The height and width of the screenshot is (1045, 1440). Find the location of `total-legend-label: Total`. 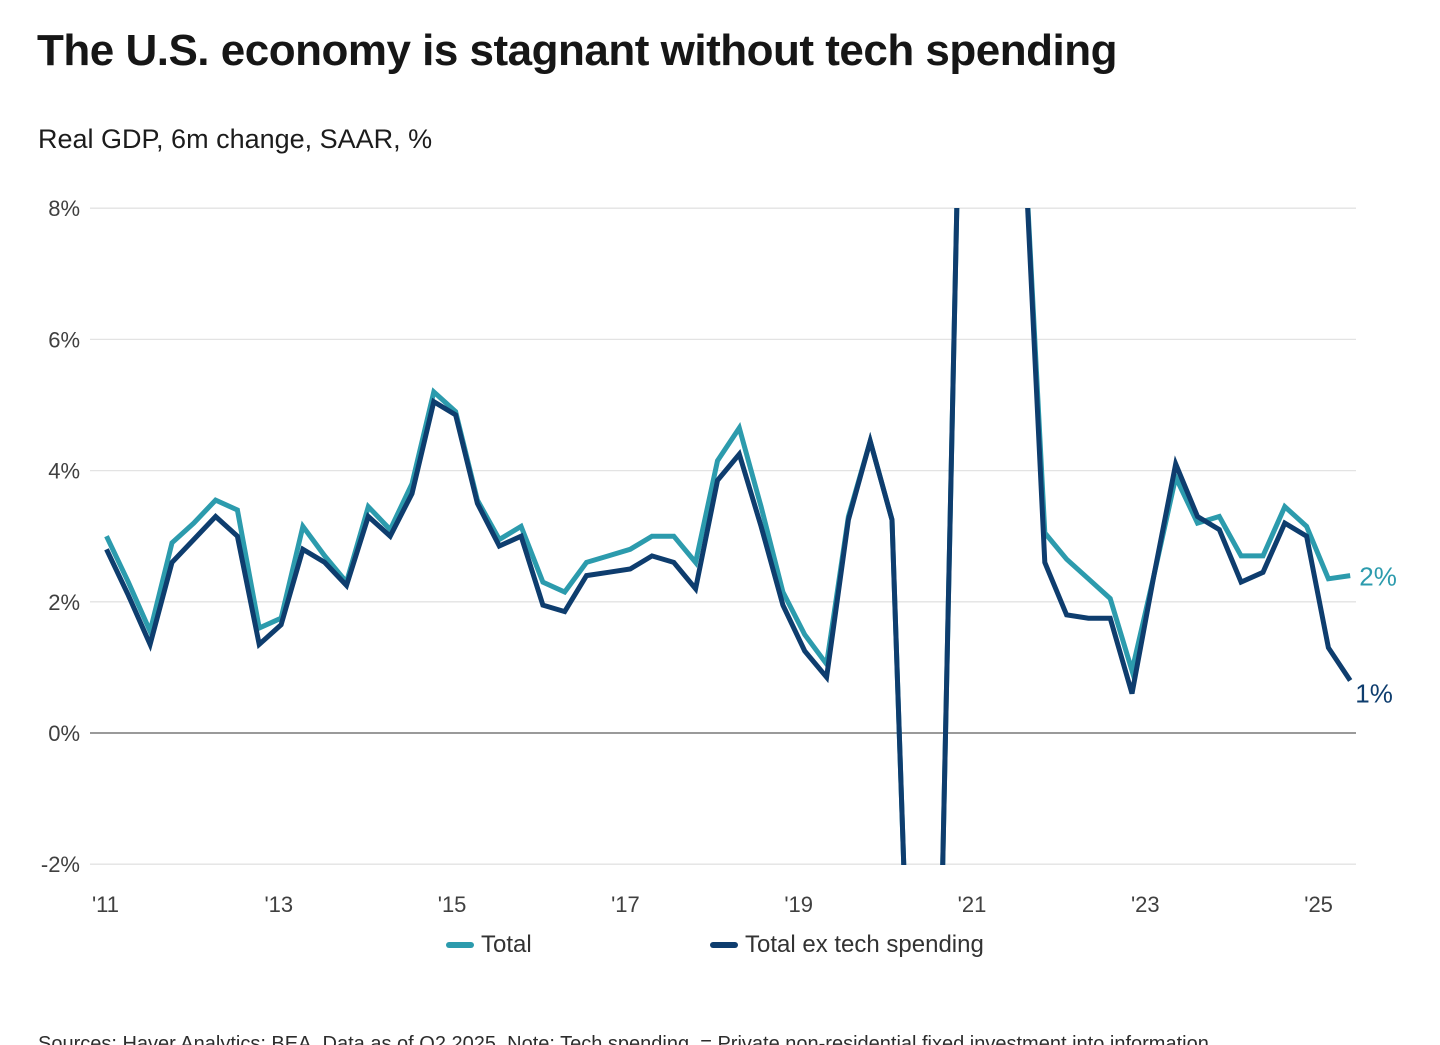

total-legend-label: Total is located at coordinates (506, 944).